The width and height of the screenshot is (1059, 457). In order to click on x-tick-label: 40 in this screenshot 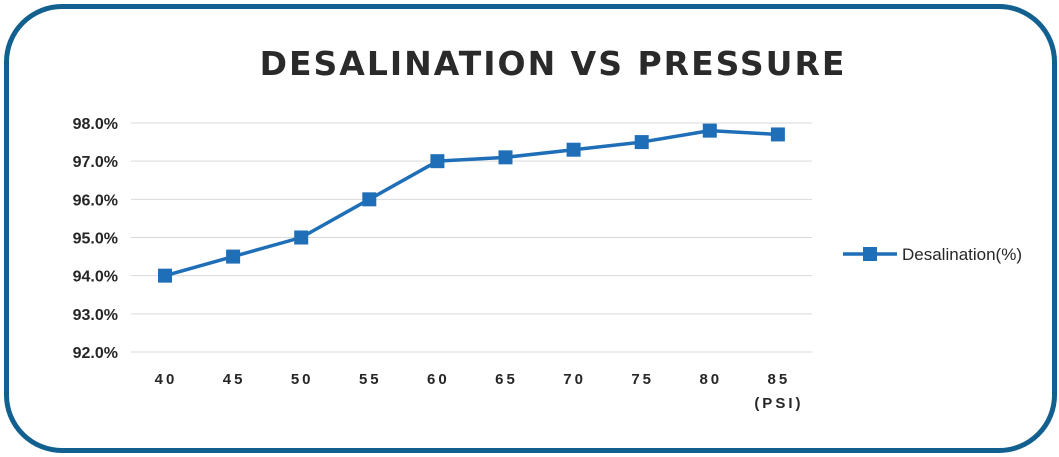, I will do `click(166, 379)`.